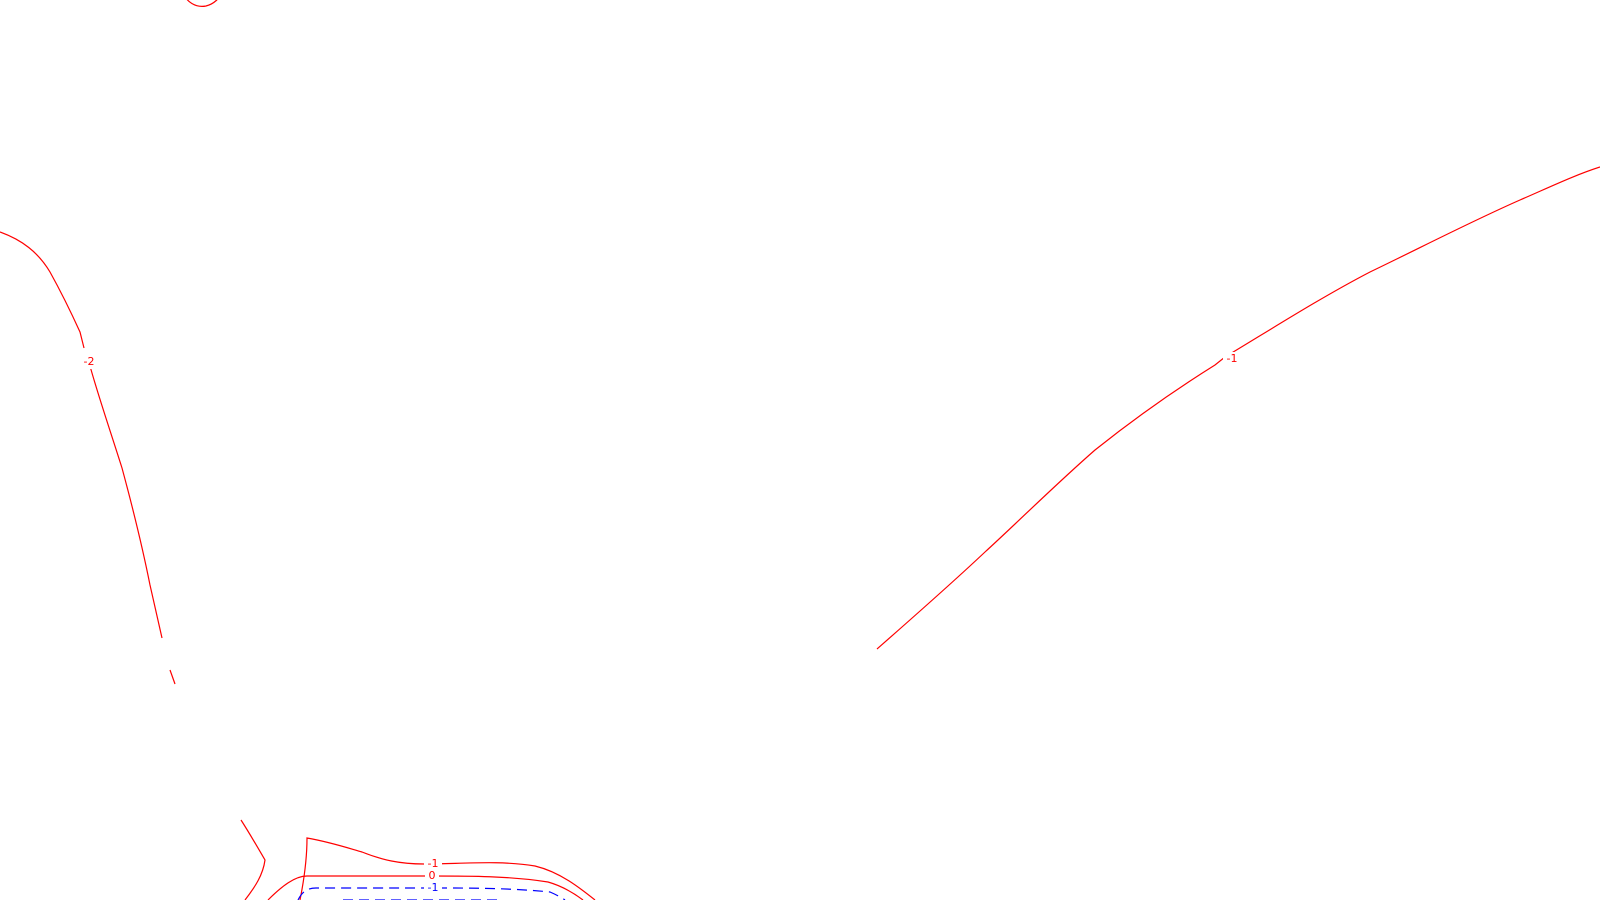 This screenshot has width=1600, height=900. Describe the element at coordinates (81, 435) in the screenshot. I see `contour-line-left-ridge` at that location.